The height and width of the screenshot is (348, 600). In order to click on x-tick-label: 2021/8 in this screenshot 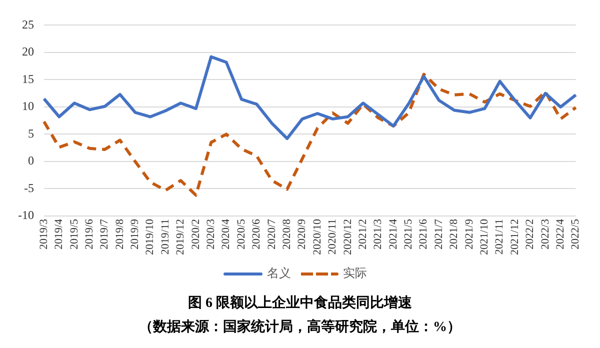, I will do `click(454, 234)`.